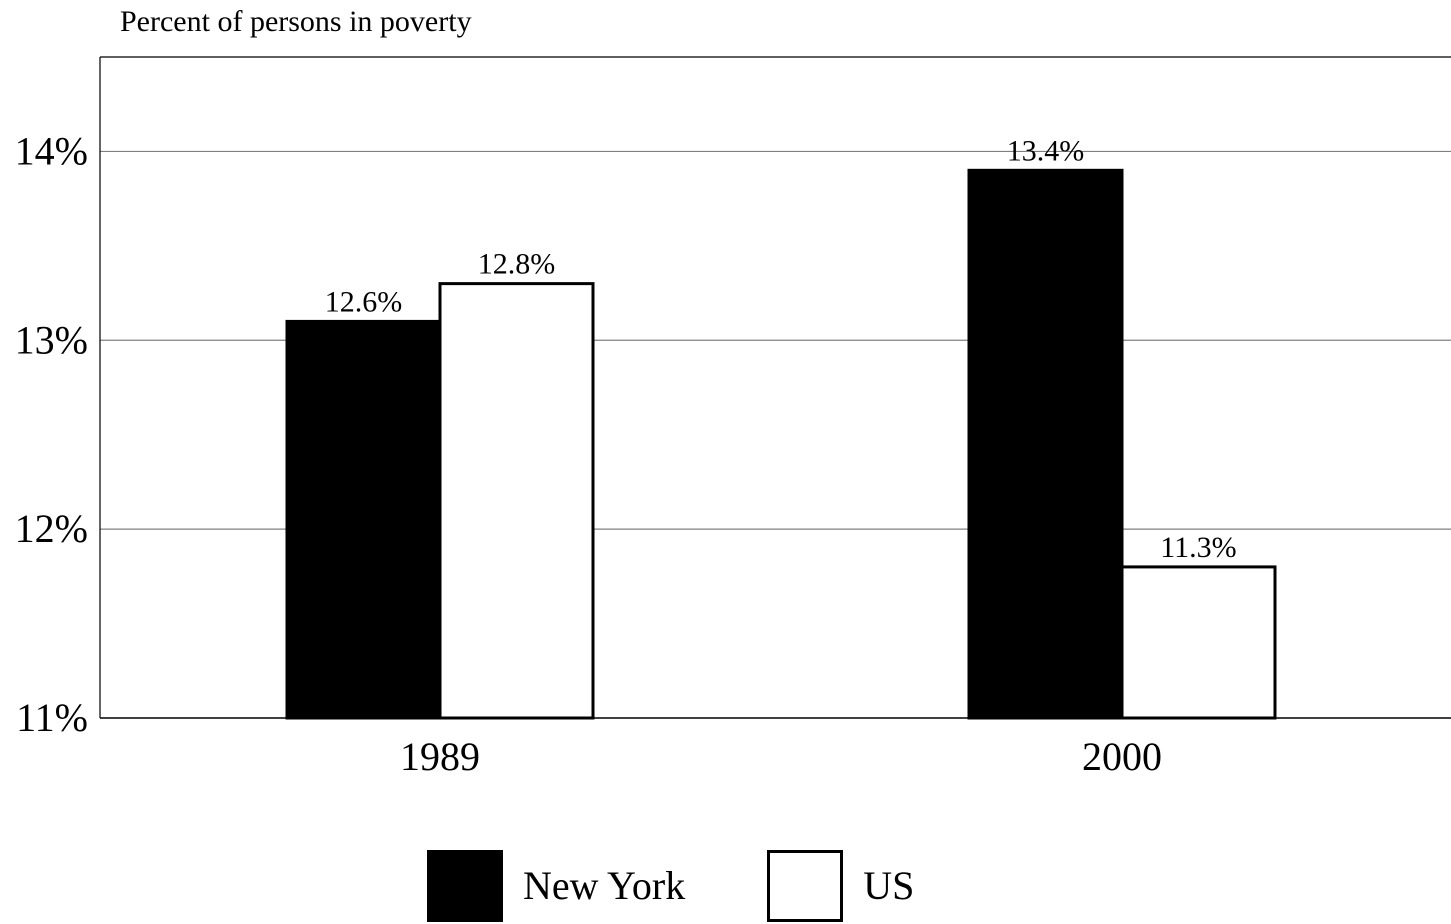  Describe the element at coordinates (51, 150) in the screenshot. I see `y-tick-label-3: 14%` at that location.